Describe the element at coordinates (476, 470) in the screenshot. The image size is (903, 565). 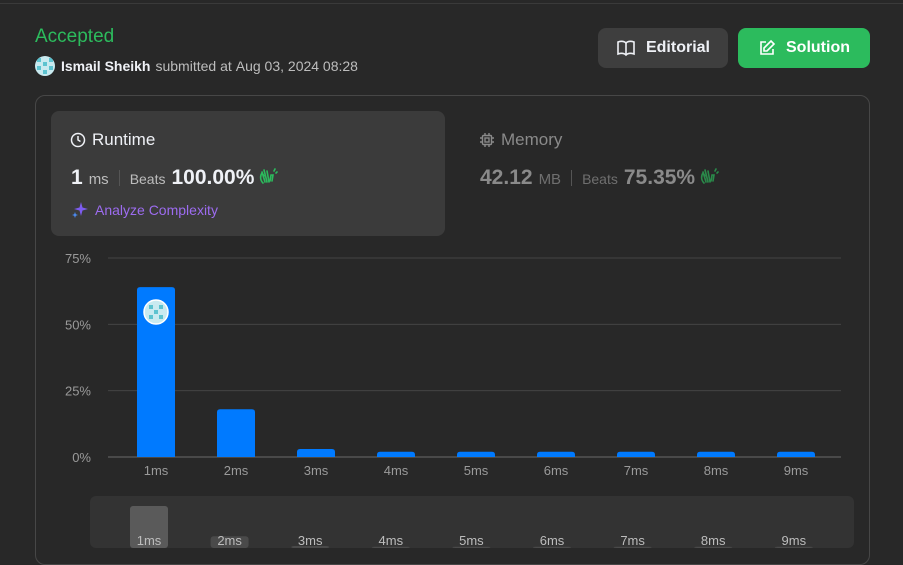
I see `x-tick-label: 5ms` at that location.